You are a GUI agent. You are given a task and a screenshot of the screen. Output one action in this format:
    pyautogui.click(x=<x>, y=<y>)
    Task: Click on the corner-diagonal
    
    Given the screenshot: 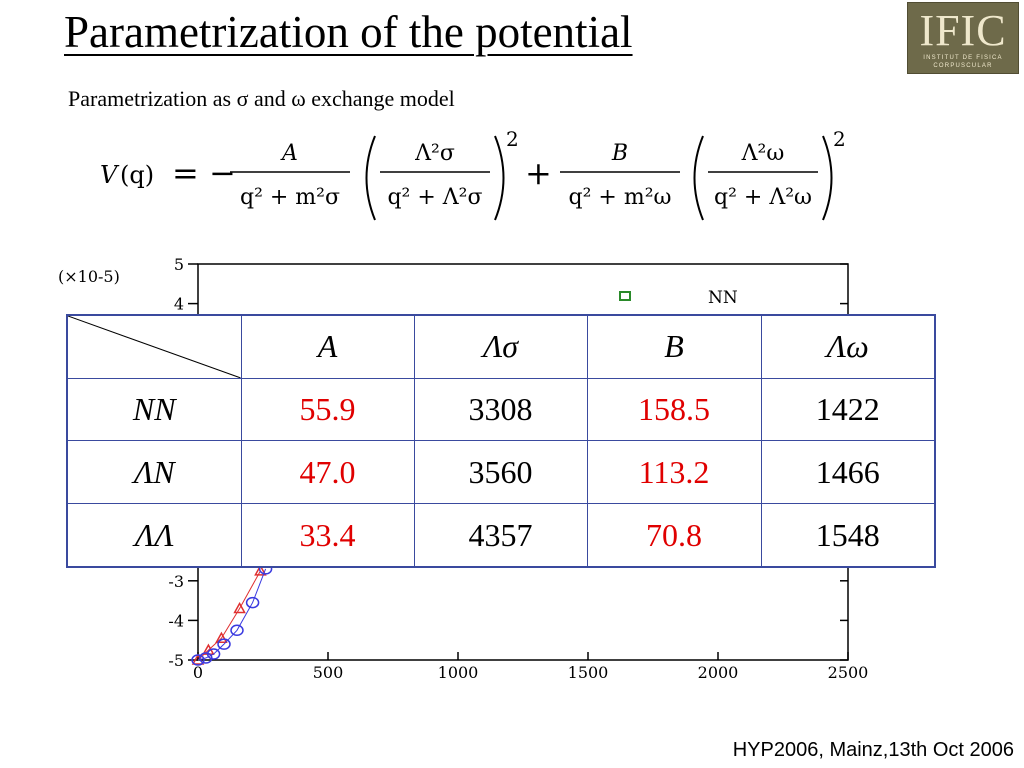 What is the action you would take?
    pyautogui.click(x=154, y=347)
    